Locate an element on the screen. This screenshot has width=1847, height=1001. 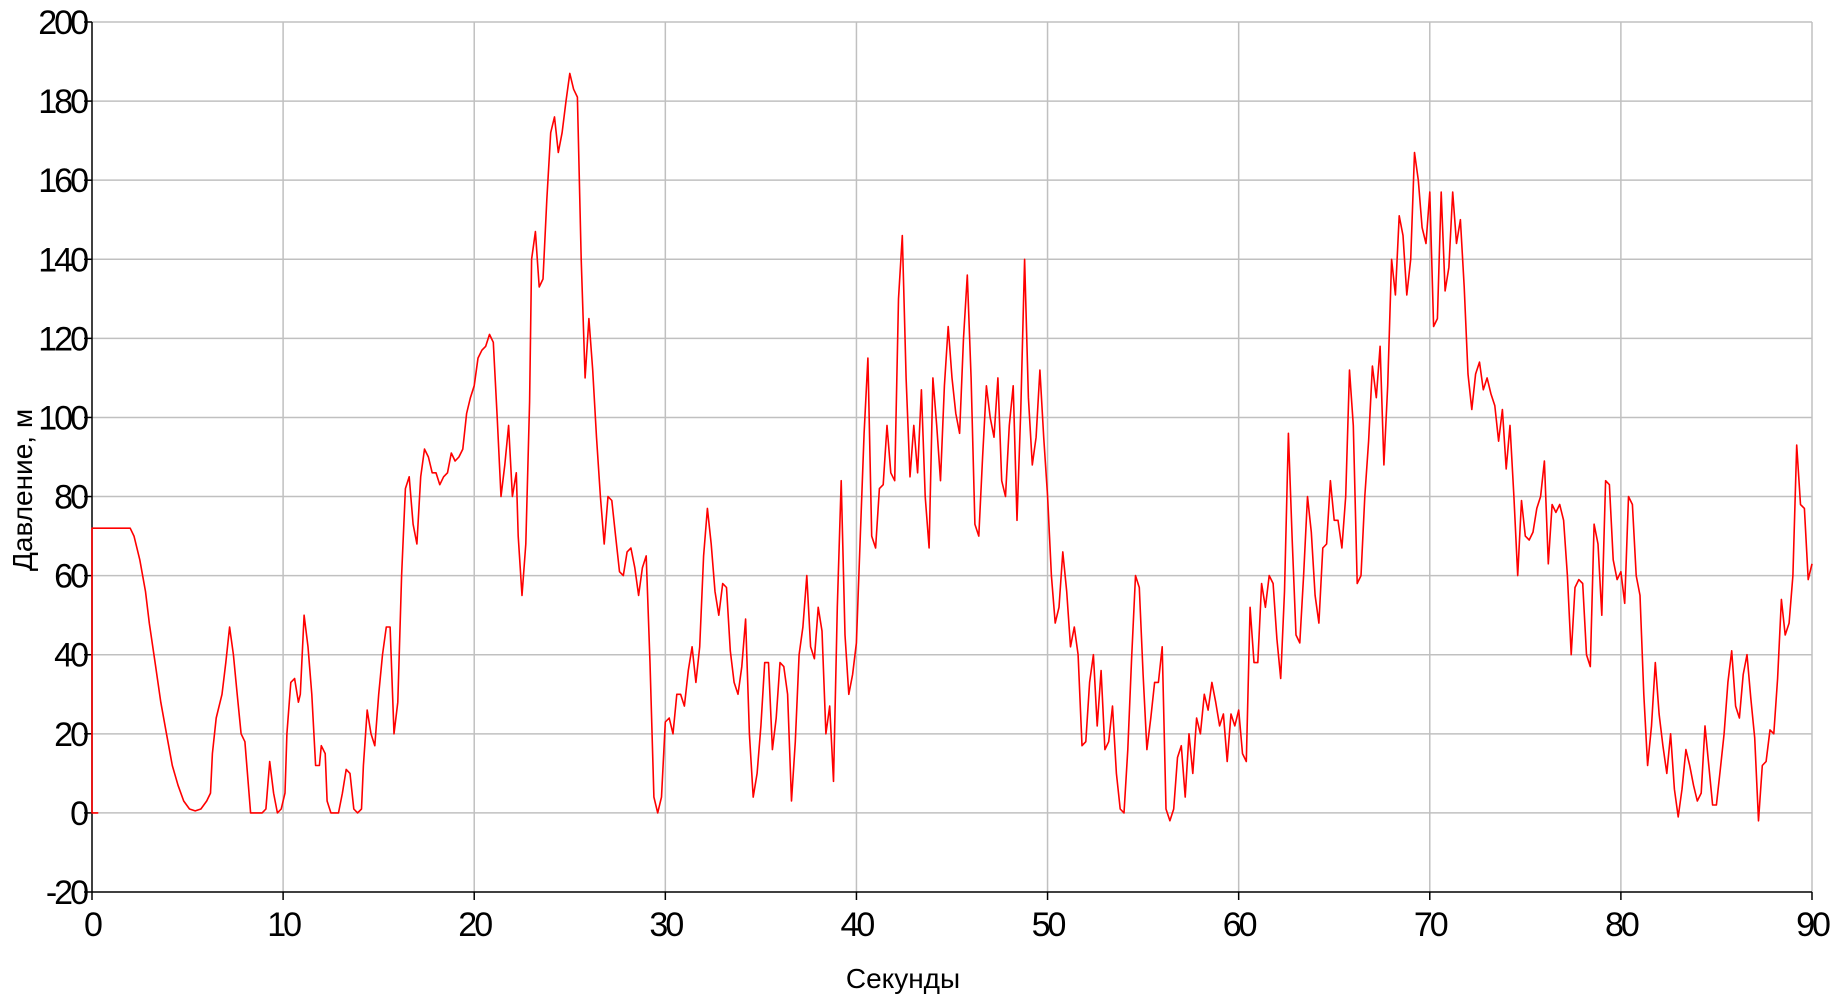
y-tick-label: 80 is located at coordinates (71, 498).